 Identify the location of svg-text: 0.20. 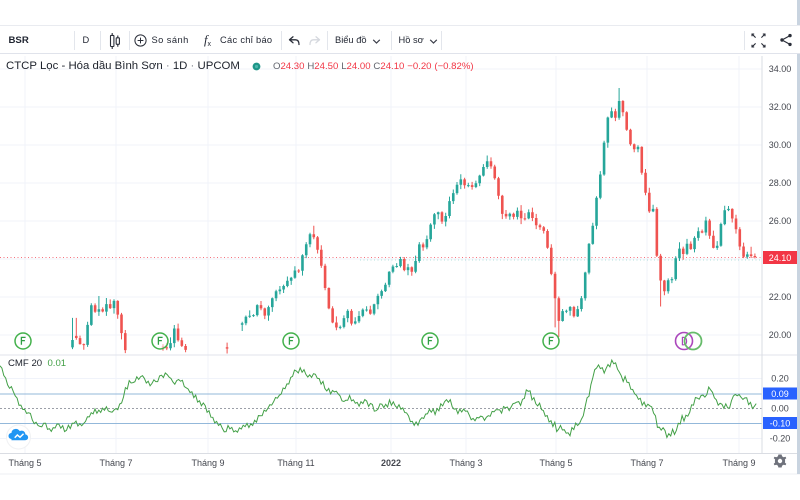
(780, 379).